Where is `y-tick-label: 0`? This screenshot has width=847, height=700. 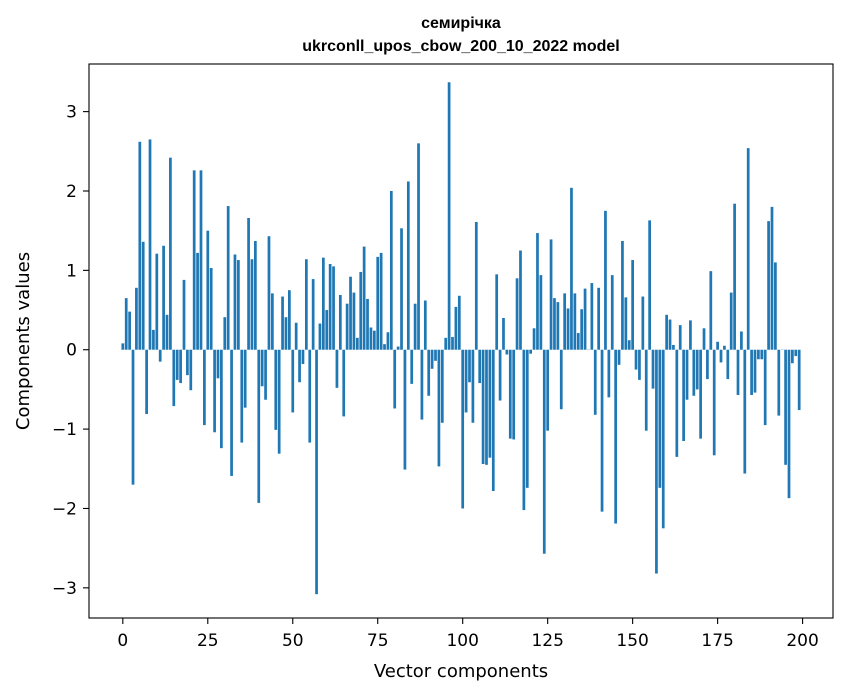
y-tick-label: 0 is located at coordinates (71, 351).